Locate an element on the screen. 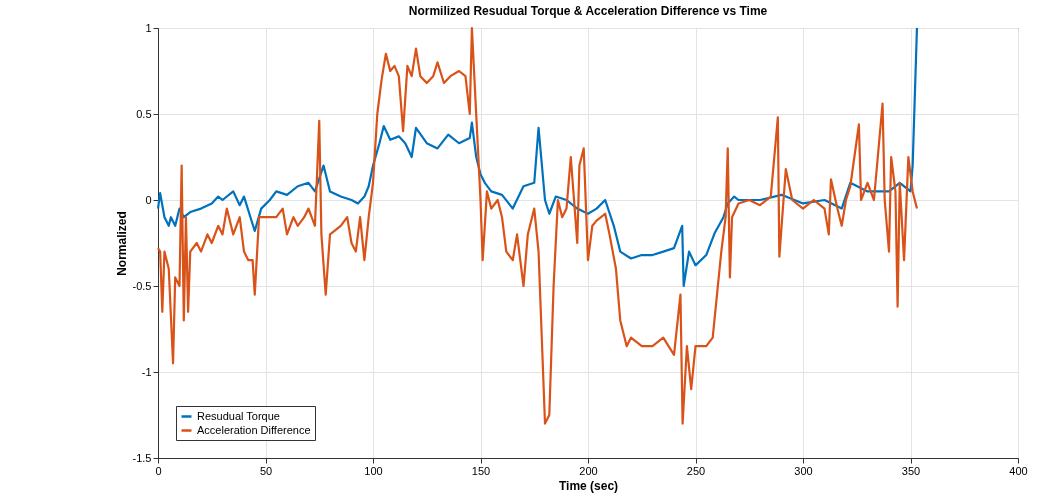 Image resolution: width=1038 pixels, height=496 pixels. legend-label: Resudual Torque is located at coordinates (238, 415).